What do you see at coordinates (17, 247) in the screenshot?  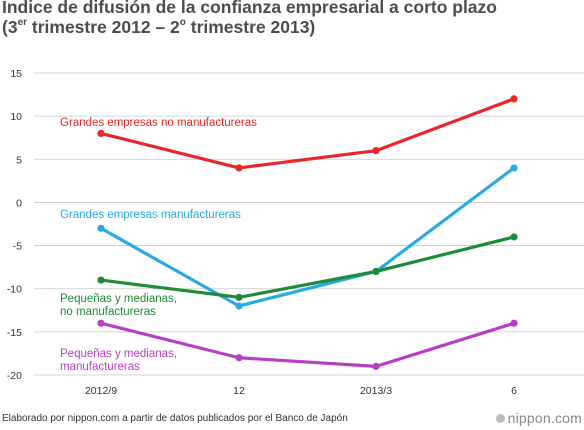 I see `y-tick-label: -5` at bounding box center [17, 247].